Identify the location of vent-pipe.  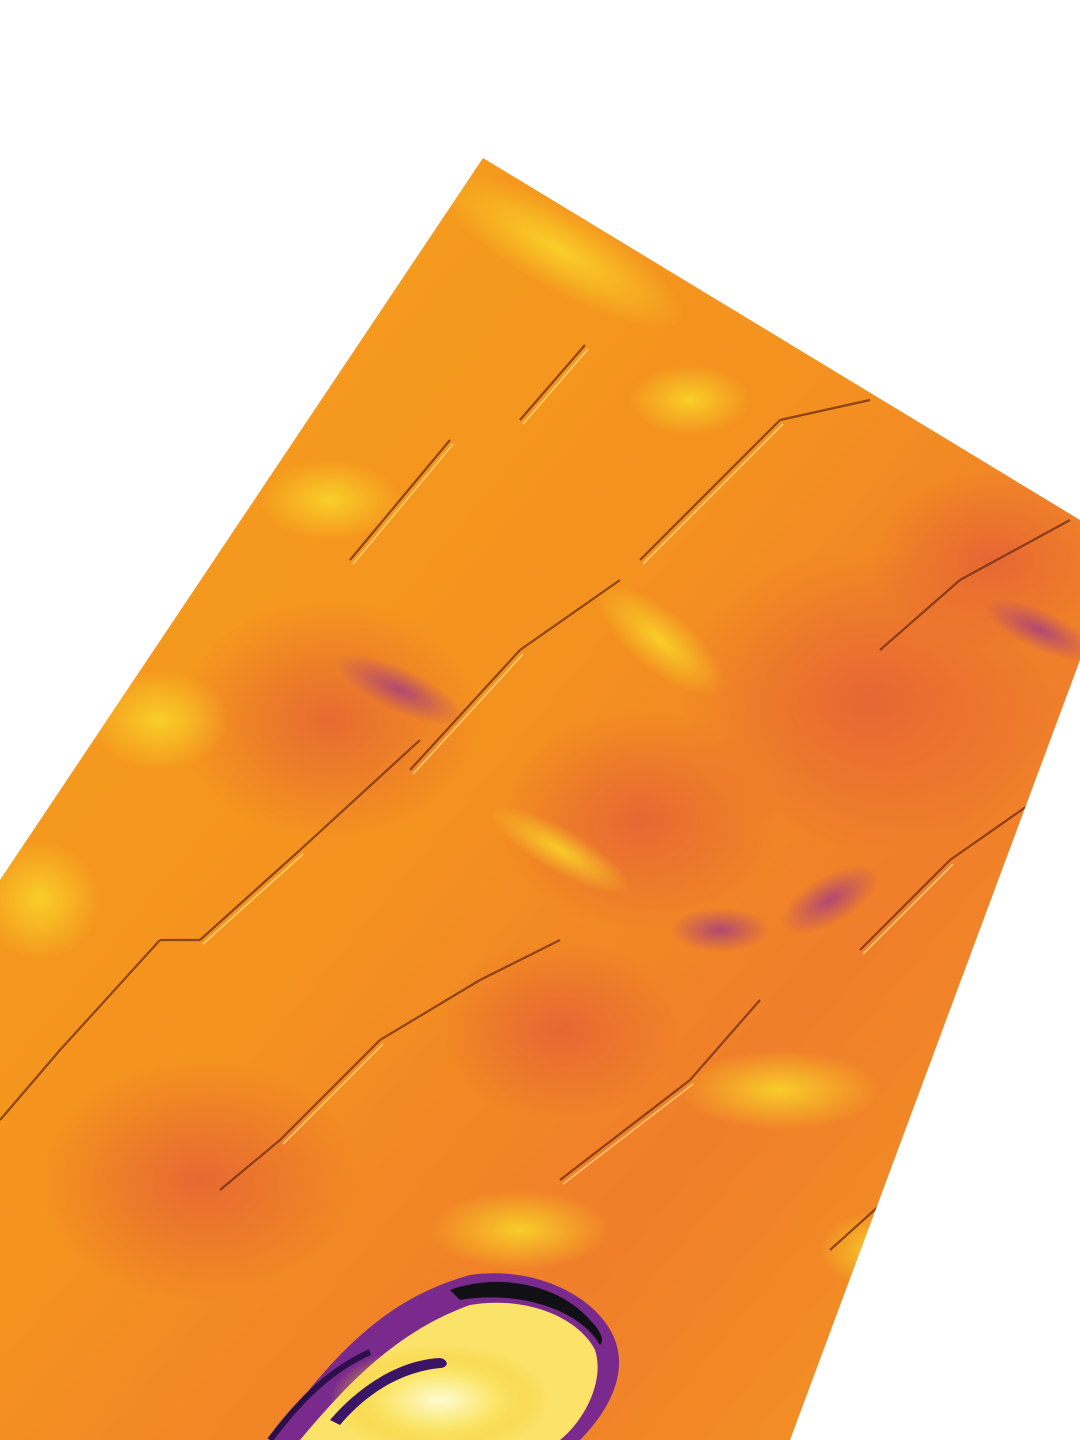
(443, 1356).